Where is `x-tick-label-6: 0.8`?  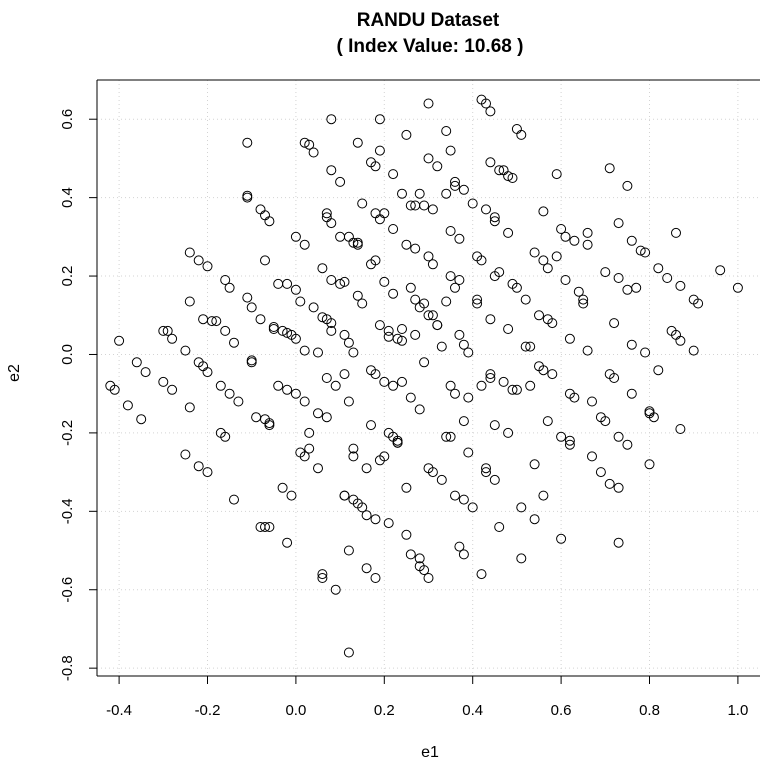
x-tick-label-6: 0.8 is located at coordinates (649, 710).